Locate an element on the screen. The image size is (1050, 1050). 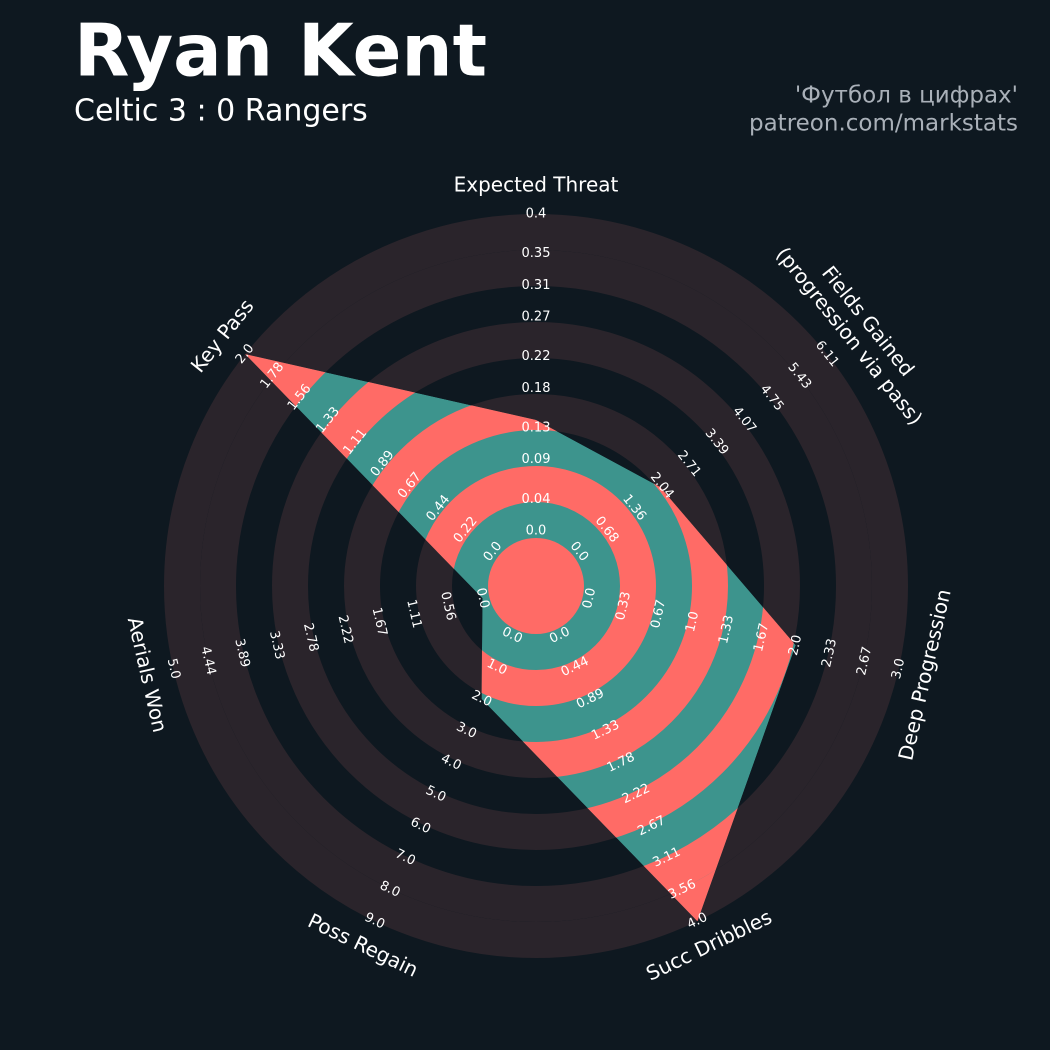
tick-label: 2.22 is located at coordinates (345, 630).